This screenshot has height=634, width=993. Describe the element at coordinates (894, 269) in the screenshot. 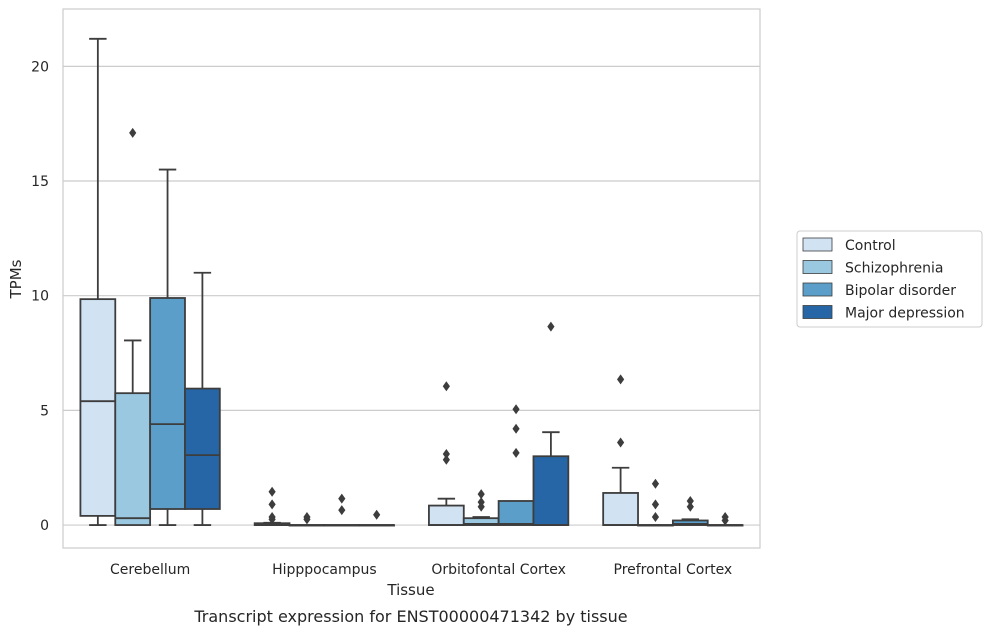

I see `legend-label: Schizophrenia` at that location.